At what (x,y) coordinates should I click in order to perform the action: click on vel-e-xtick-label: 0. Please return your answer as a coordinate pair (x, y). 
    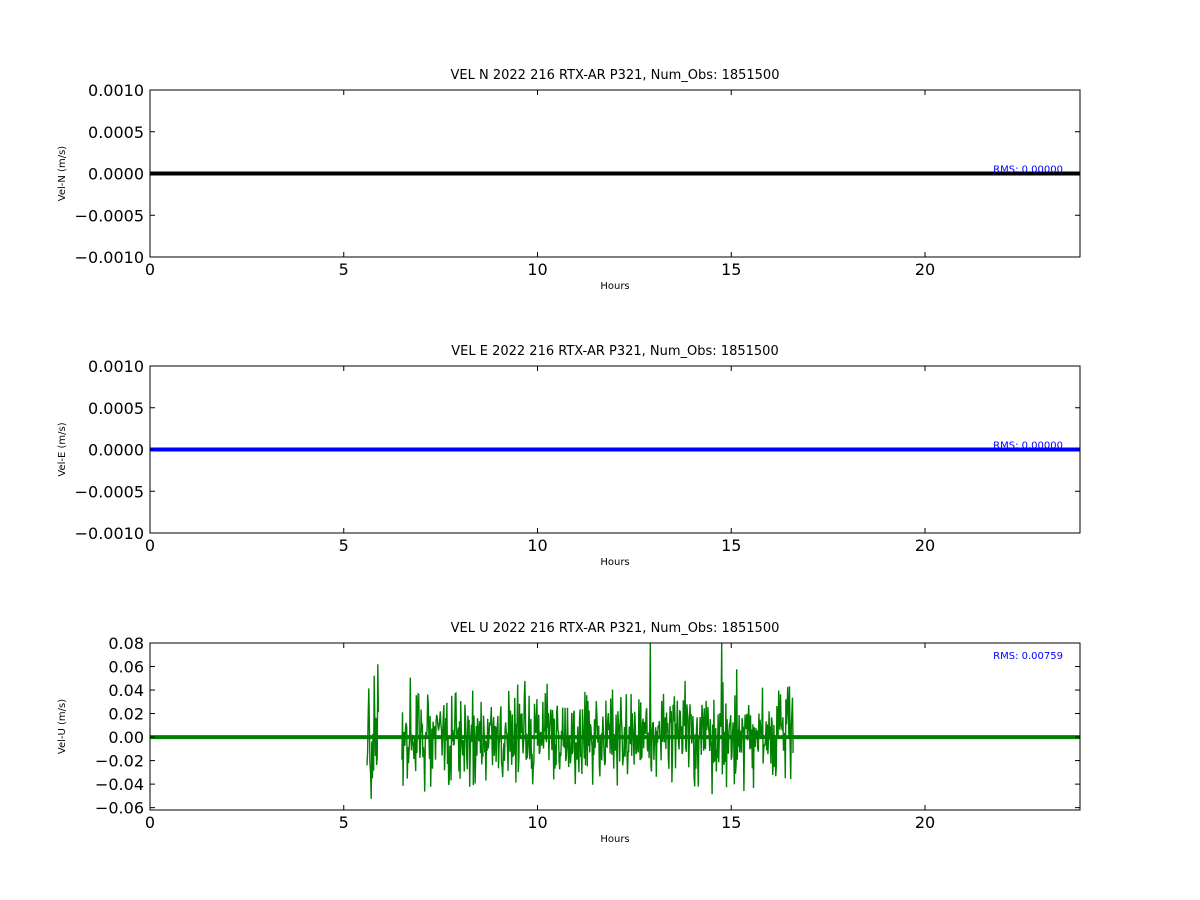
    Looking at the image, I should click on (150, 545).